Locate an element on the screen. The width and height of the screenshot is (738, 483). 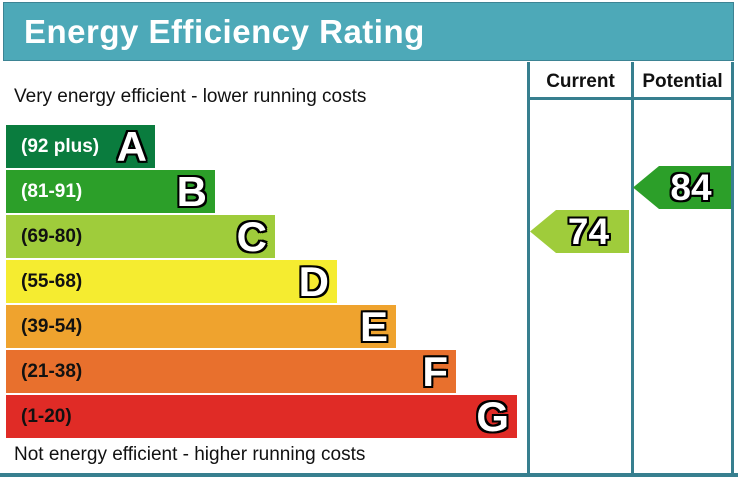
potential-column-header: Potential is located at coordinates (682, 81).